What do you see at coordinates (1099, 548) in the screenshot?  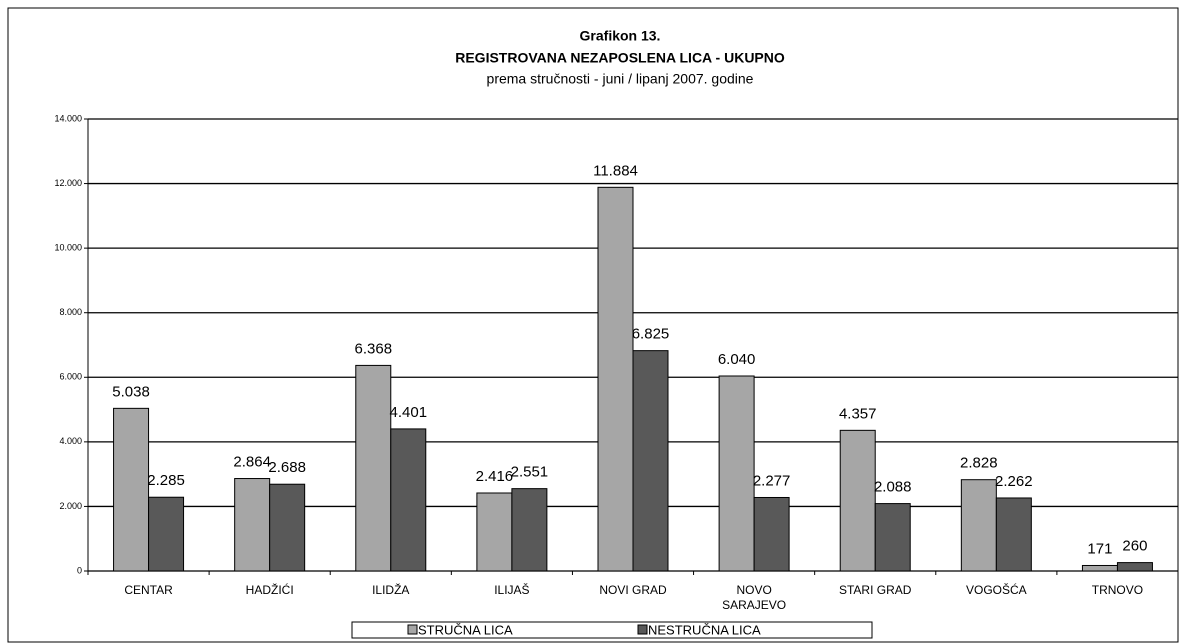 I see `data-label: 171` at bounding box center [1099, 548].